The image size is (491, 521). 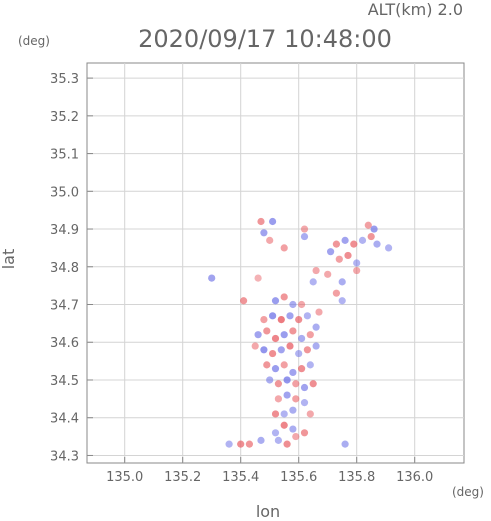 I want to click on y-tick-label: 35.1, so click(x=64, y=155).